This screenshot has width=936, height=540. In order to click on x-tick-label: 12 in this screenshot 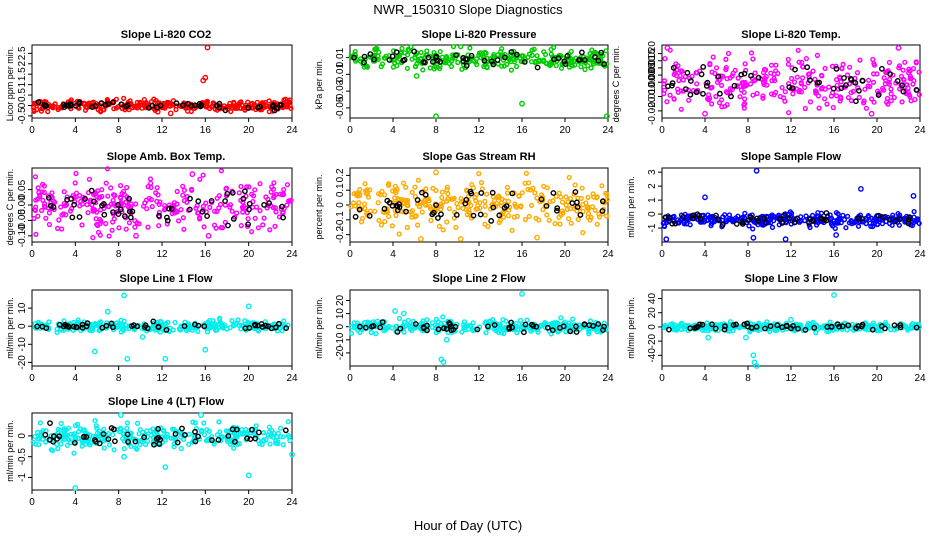, I will do `click(162, 502)`.